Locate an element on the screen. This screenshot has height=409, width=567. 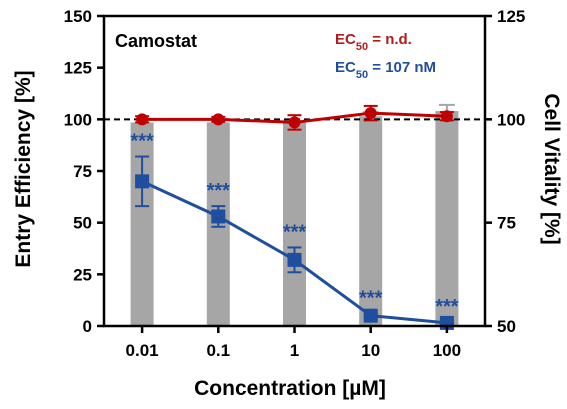
vitality-significance-1: *** is located at coordinates (219, 191).